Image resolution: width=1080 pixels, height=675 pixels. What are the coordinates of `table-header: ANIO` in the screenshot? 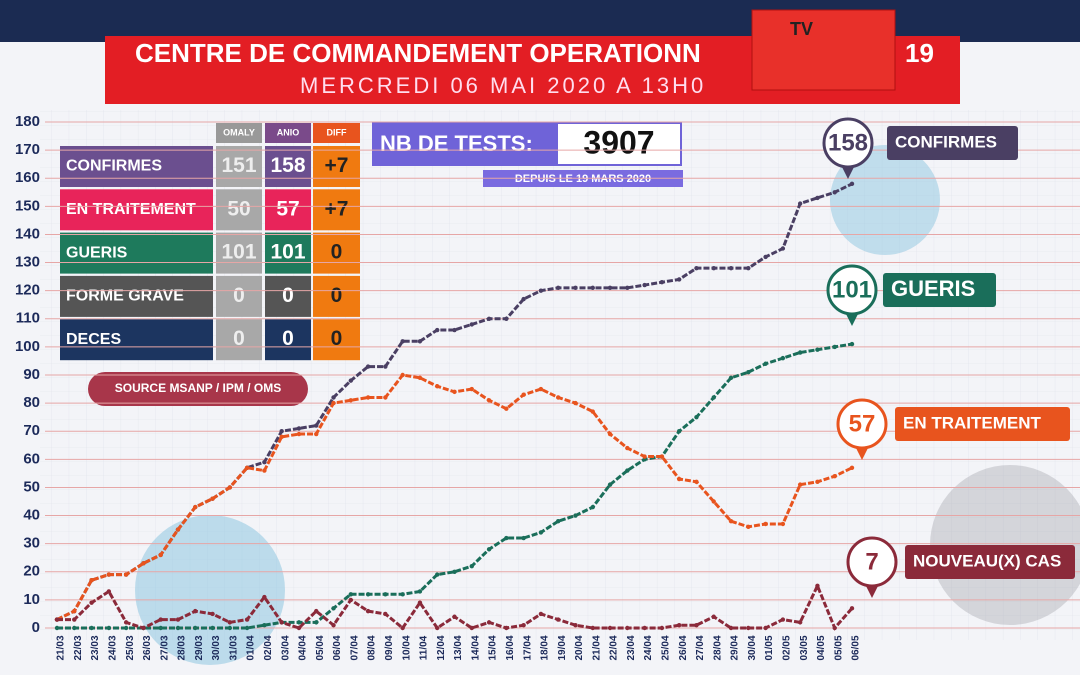 It's located at (288, 132).